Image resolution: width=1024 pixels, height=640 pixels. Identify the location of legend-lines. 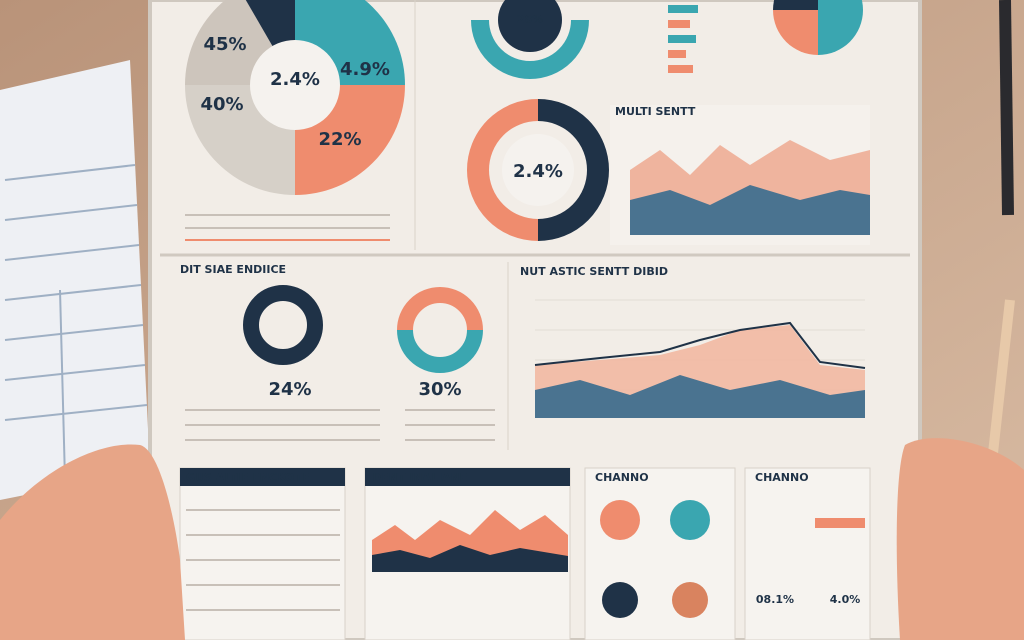
(287, 227).